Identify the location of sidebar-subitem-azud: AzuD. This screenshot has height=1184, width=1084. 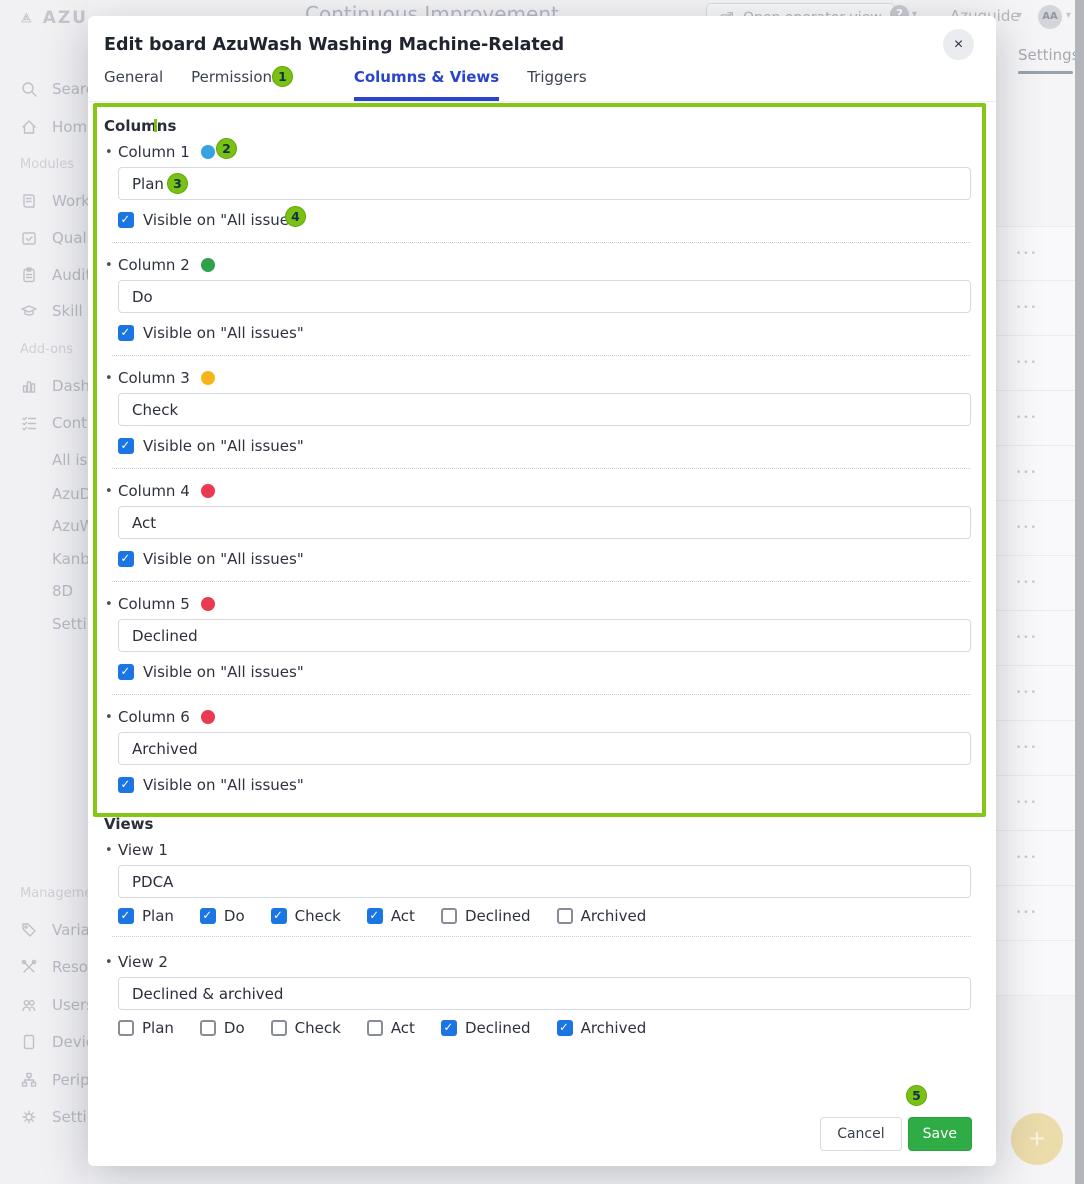
(44, 494).